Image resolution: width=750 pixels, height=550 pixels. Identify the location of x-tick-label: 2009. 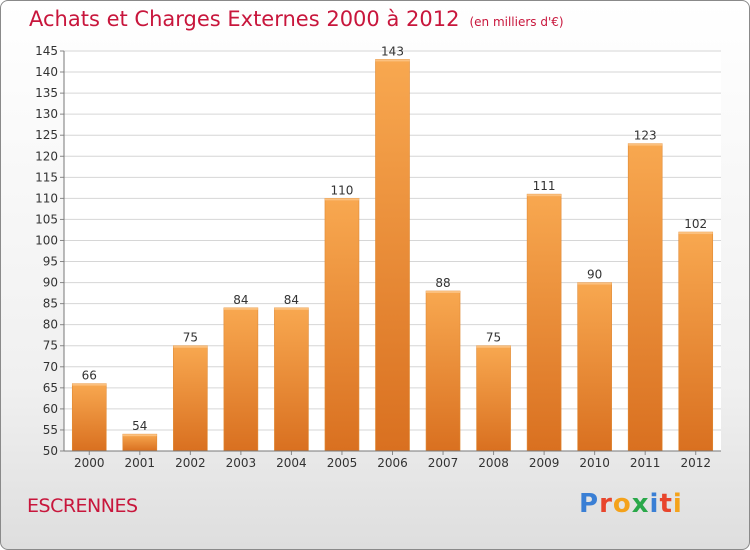
(544, 463).